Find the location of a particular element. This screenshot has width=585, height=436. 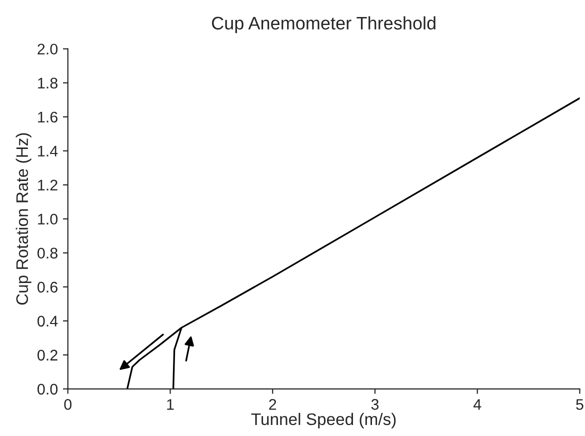

y-tick-label: 1.4 is located at coordinates (48, 151).